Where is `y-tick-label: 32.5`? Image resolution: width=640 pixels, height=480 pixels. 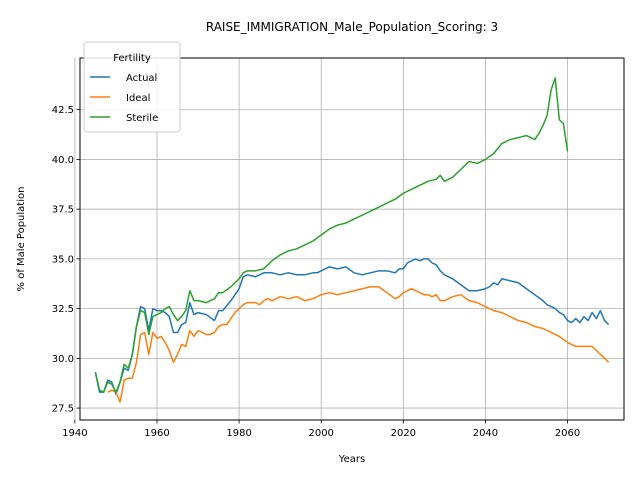
y-tick-label: 32.5 is located at coordinates (63, 309).